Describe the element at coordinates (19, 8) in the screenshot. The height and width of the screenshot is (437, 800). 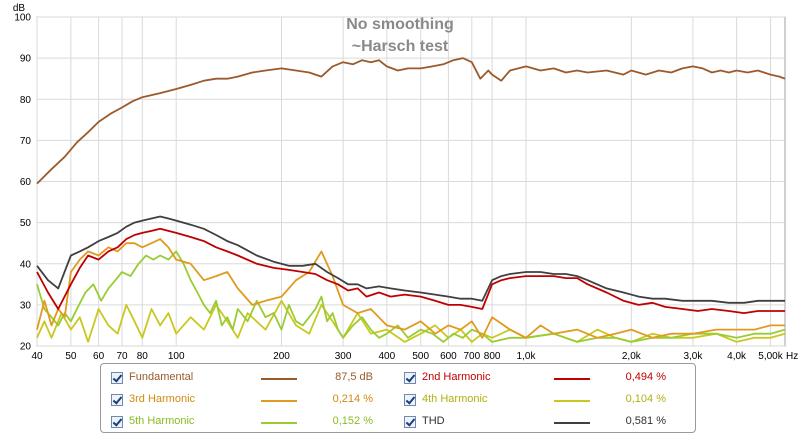
I see `y-axis-label: dB` at that location.